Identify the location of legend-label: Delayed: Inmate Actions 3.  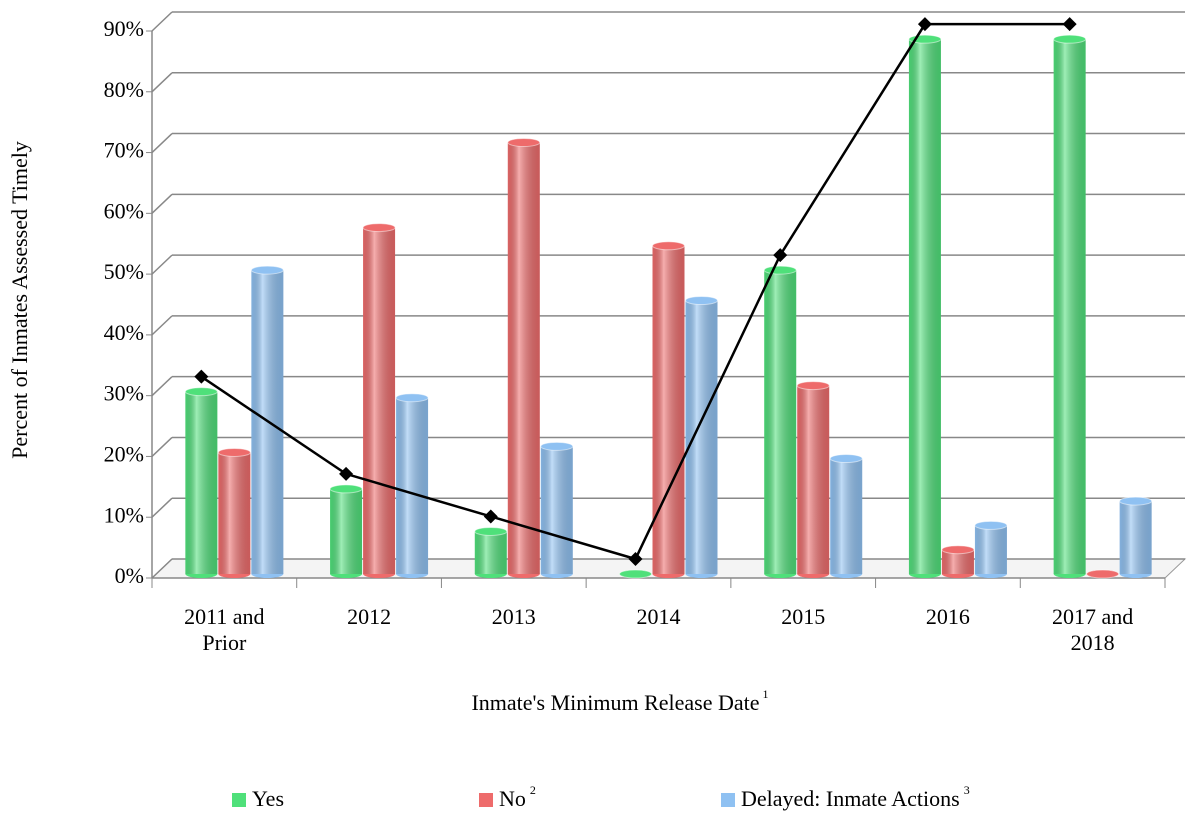
(855, 797).